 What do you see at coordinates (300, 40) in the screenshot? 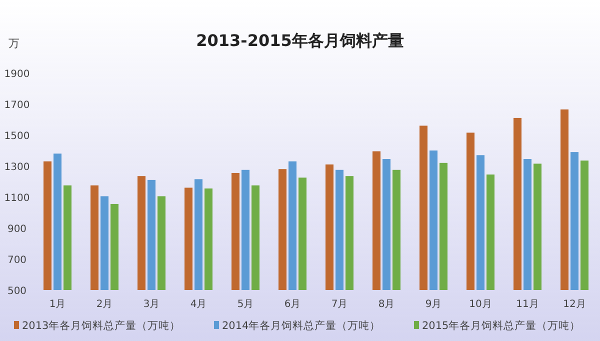
I see `chart-title: 2013-2015年各月饲料产量` at bounding box center [300, 40].